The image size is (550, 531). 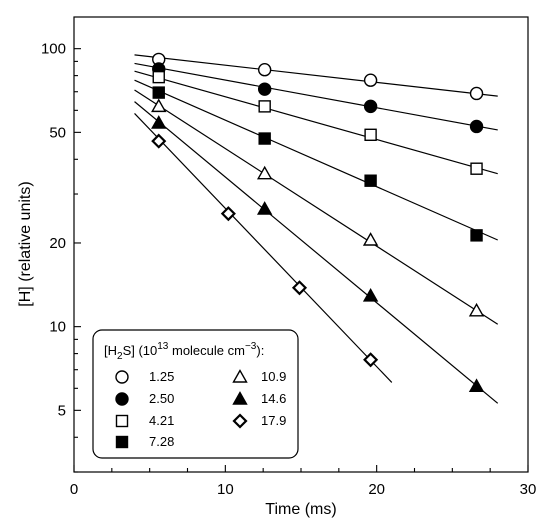 I want to click on fit-line-1.25, so click(x=316, y=75).